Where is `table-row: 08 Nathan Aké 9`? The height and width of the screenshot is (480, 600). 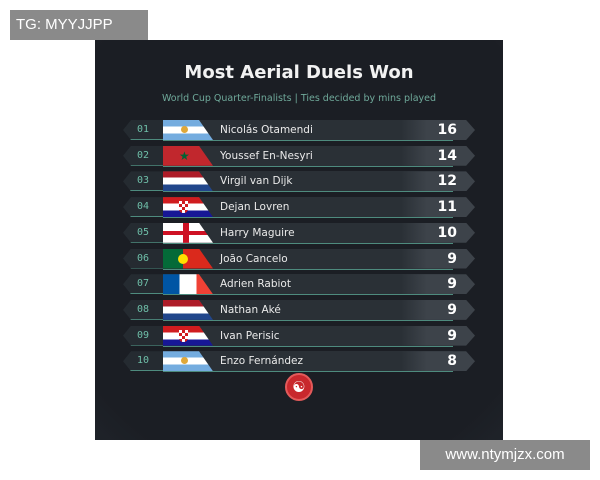
table-row: 08 Nathan Aké 9 is located at coordinates (299, 310).